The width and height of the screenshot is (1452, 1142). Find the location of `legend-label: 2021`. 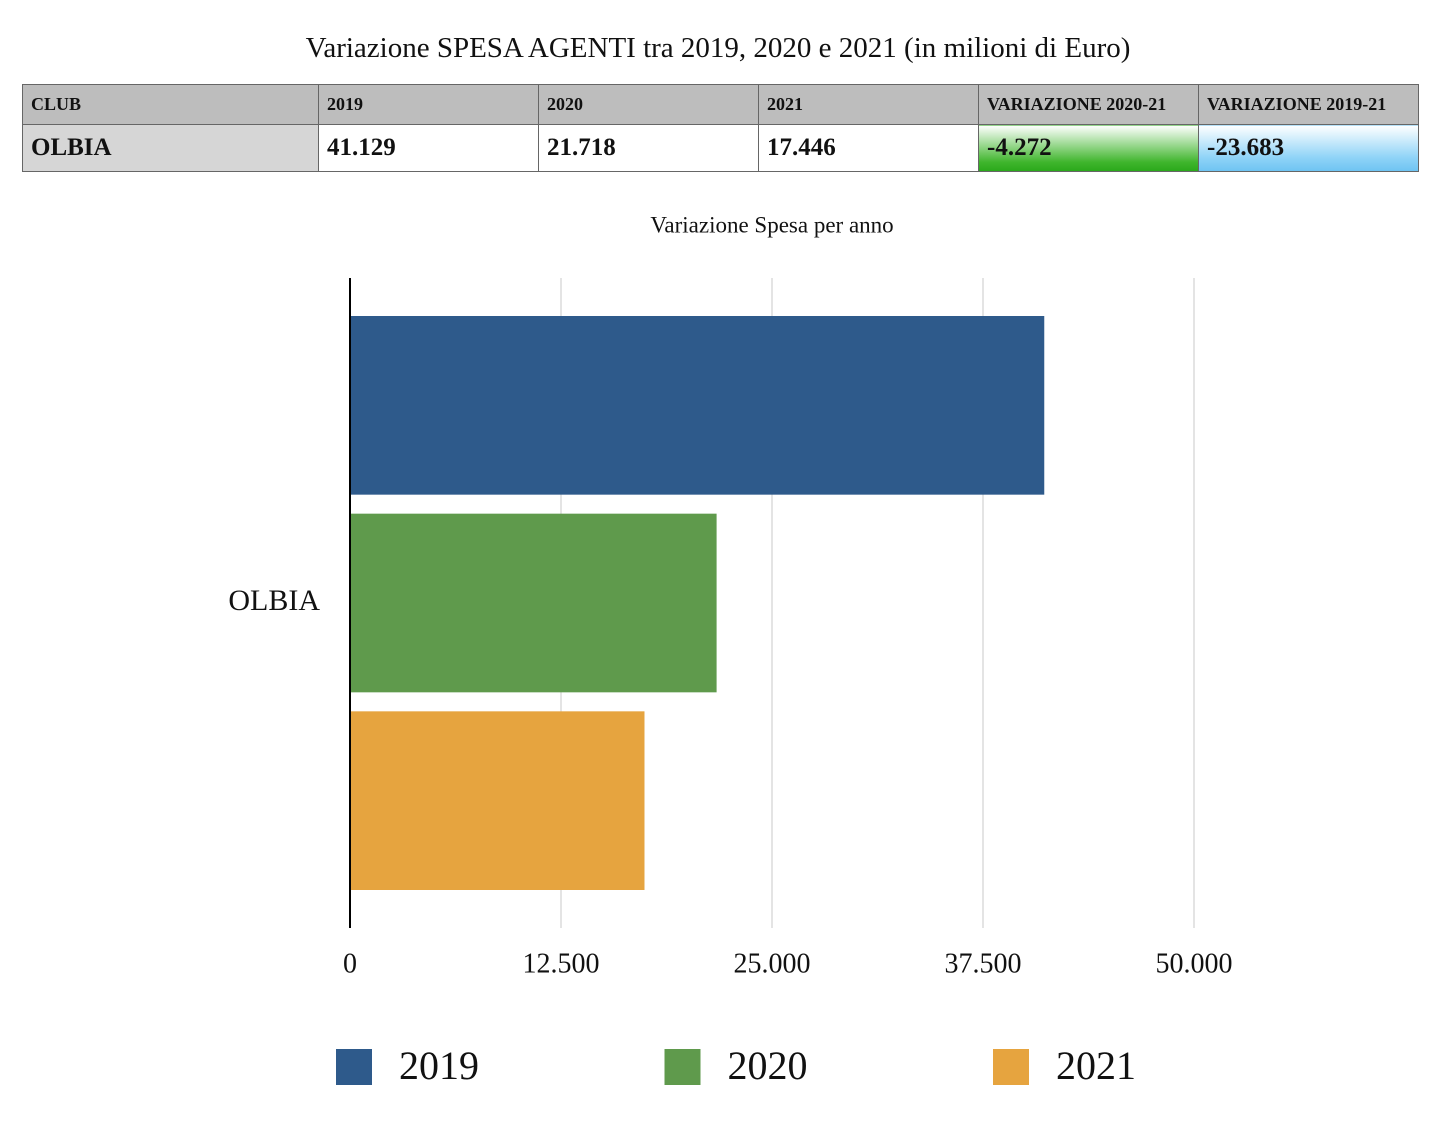

legend-label: 2021 is located at coordinates (1096, 1065).